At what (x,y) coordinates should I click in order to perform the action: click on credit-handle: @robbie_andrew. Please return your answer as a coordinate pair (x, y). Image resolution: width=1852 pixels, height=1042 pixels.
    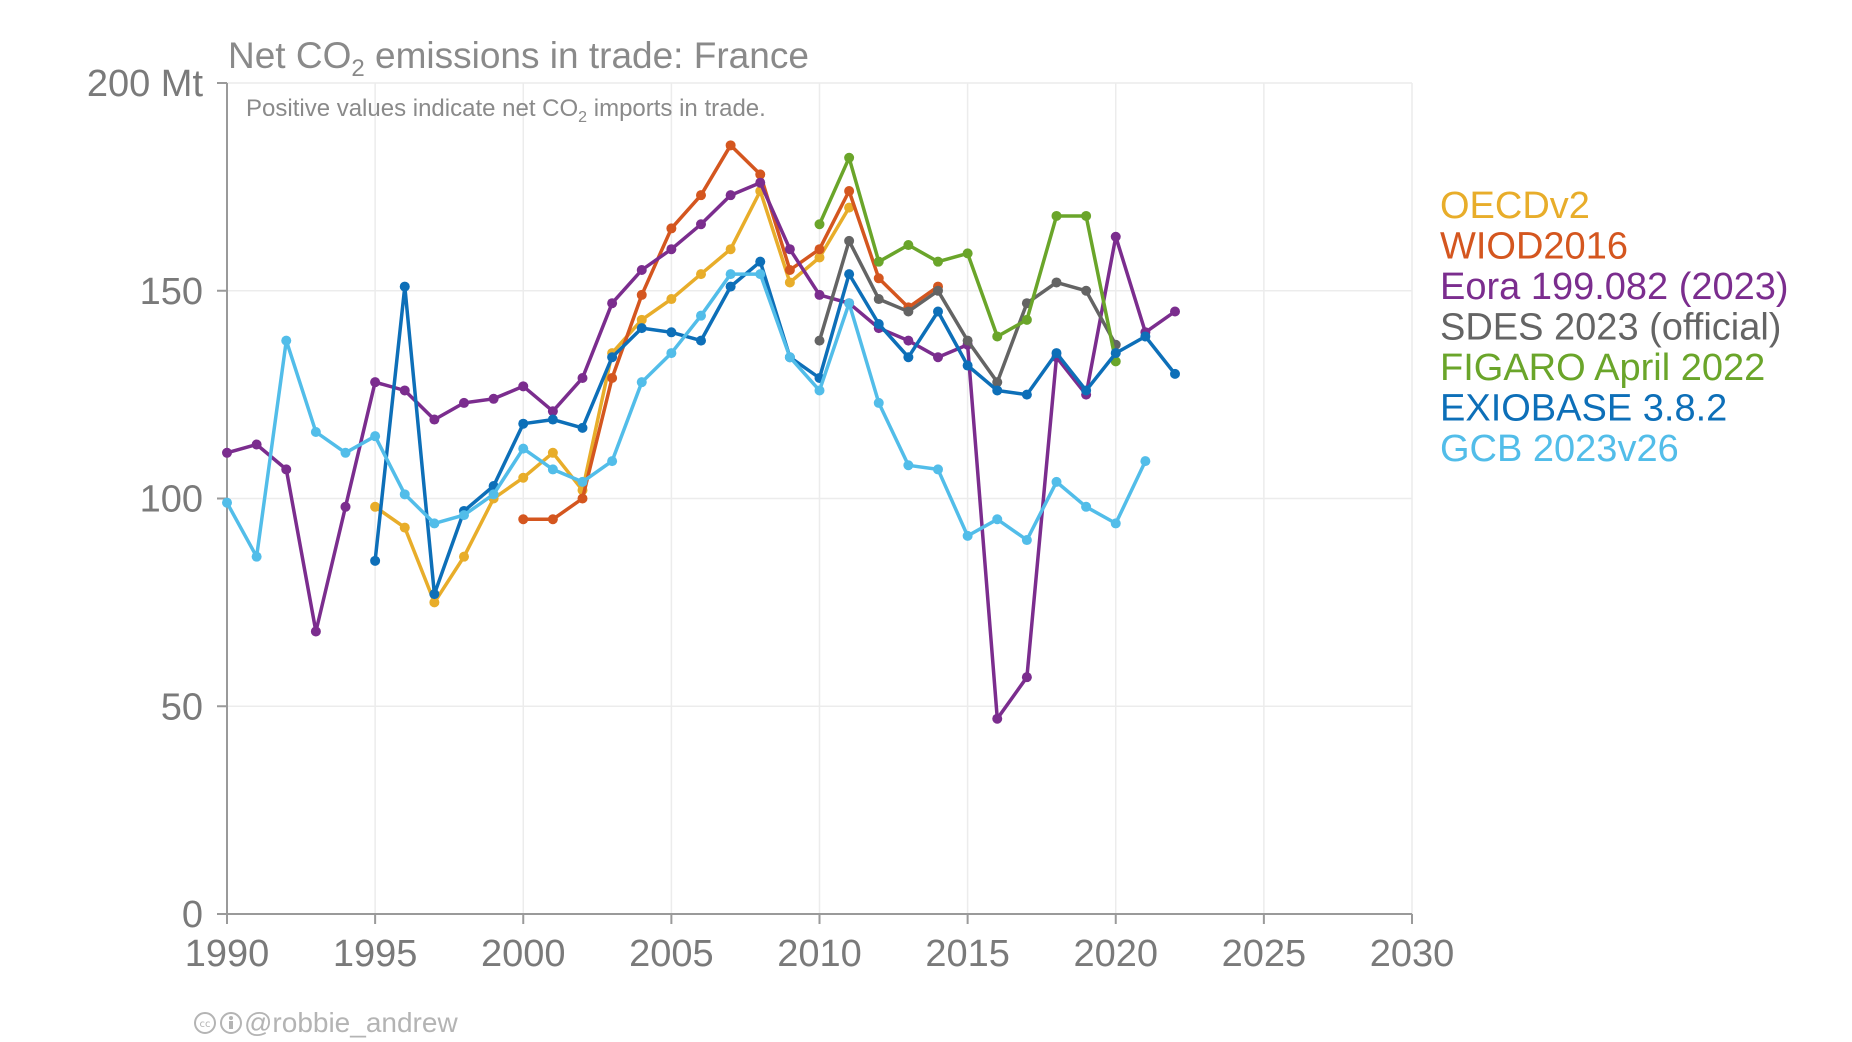
    Looking at the image, I should click on (351, 1022).